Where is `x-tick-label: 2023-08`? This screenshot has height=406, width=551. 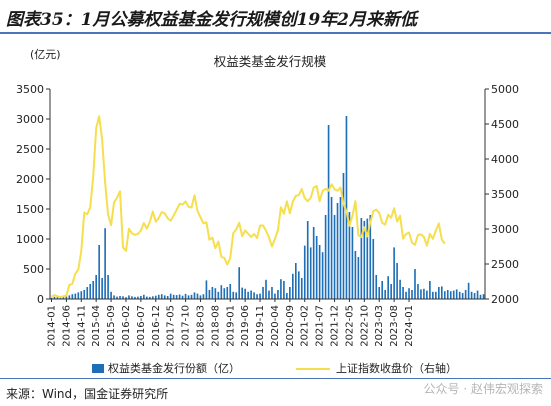
x-tick-label: 2023-08 is located at coordinates (394, 326).